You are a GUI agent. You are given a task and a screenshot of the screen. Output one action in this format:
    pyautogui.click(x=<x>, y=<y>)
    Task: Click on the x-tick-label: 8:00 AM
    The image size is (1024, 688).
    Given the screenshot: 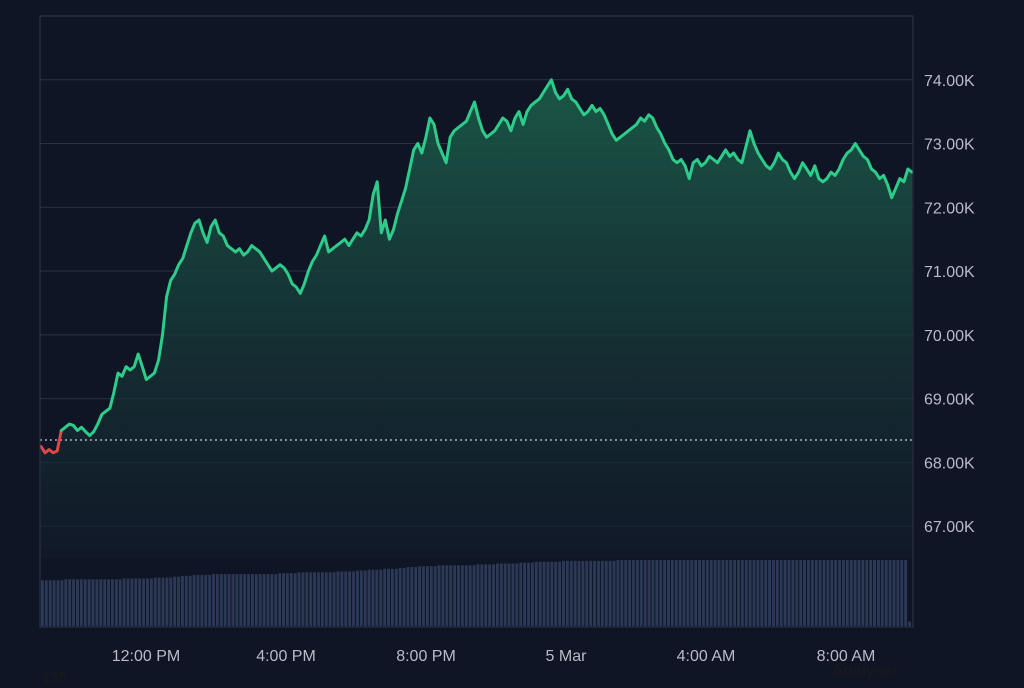 What is the action you would take?
    pyautogui.click(x=846, y=656)
    